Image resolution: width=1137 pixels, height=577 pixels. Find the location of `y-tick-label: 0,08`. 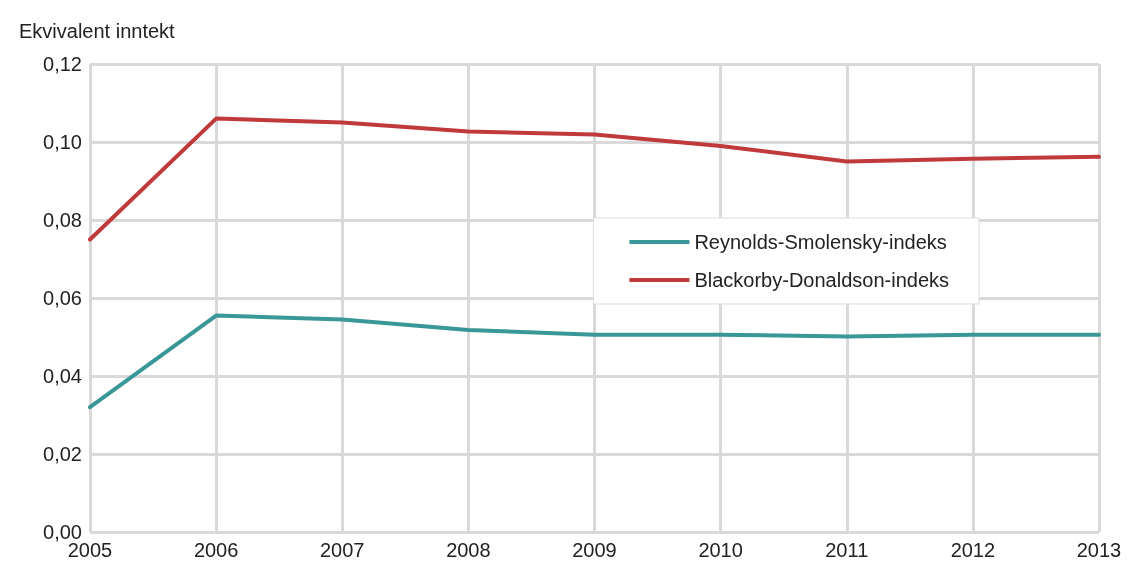

y-tick-label: 0,08 is located at coordinates (62, 220).